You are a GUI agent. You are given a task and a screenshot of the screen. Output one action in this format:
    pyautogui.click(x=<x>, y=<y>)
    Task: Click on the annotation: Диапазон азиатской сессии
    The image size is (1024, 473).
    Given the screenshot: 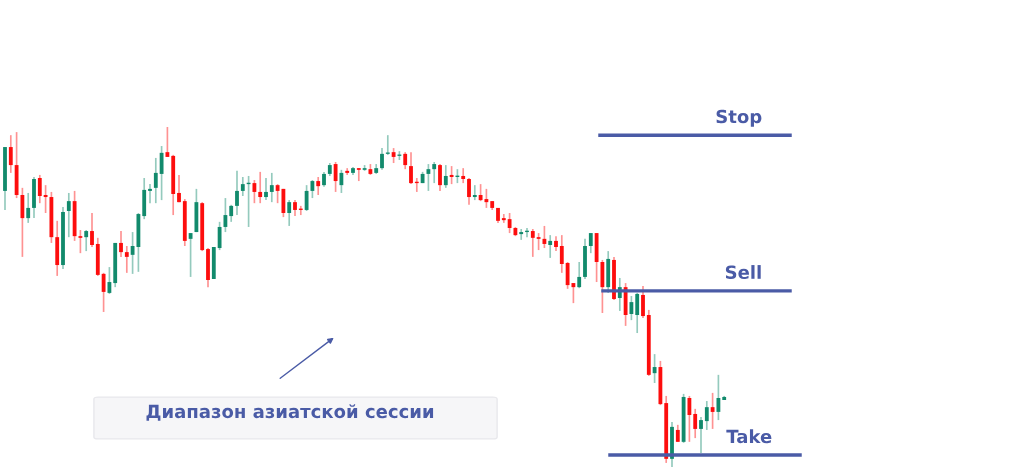 What is the action you would take?
    pyautogui.click(x=290, y=412)
    